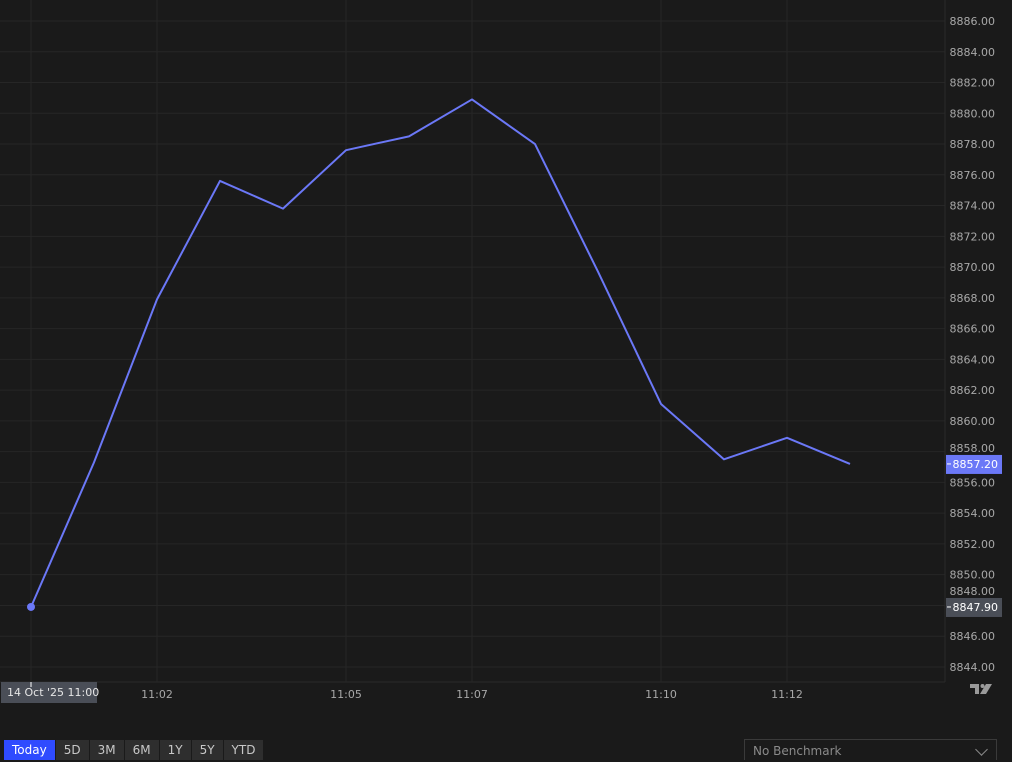 The width and height of the screenshot is (1012, 762). I want to click on chevron-down-icon, so click(981, 749).